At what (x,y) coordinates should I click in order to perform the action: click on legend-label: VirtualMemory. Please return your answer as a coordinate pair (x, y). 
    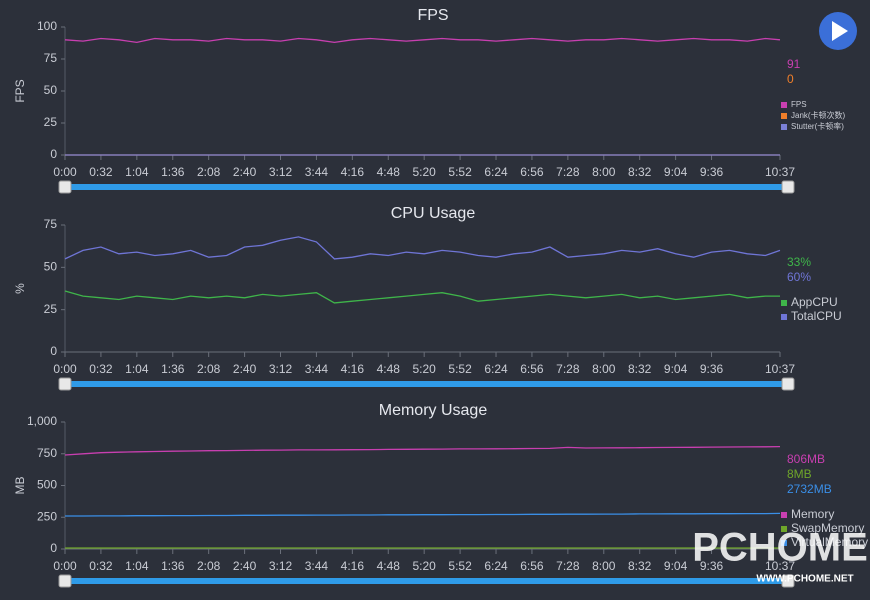
    Looking at the image, I should click on (829, 542).